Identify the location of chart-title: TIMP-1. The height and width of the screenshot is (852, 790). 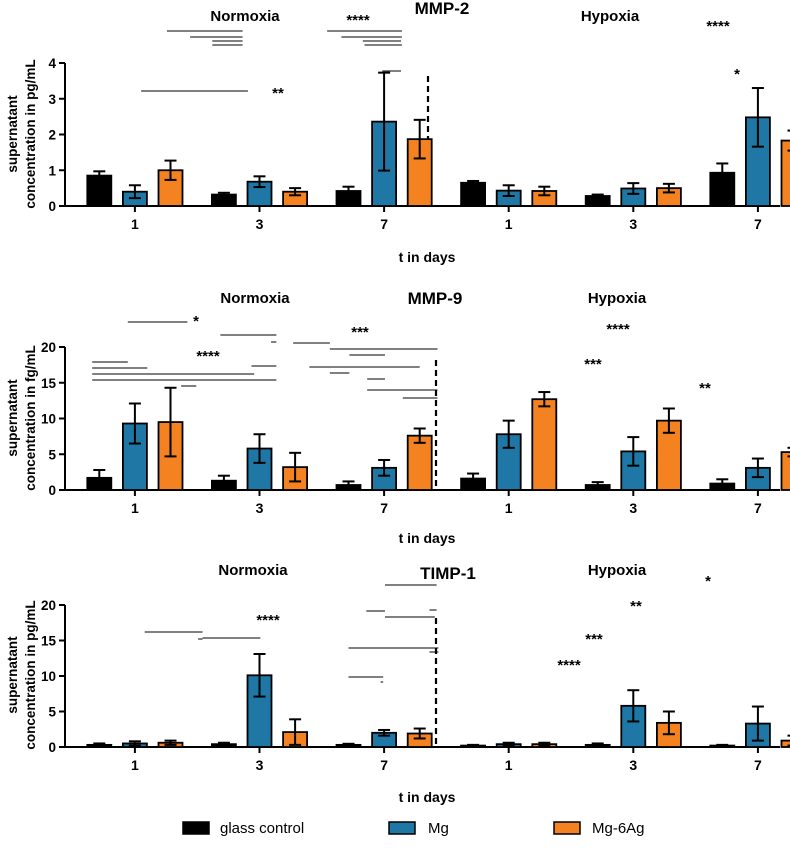
(448, 573).